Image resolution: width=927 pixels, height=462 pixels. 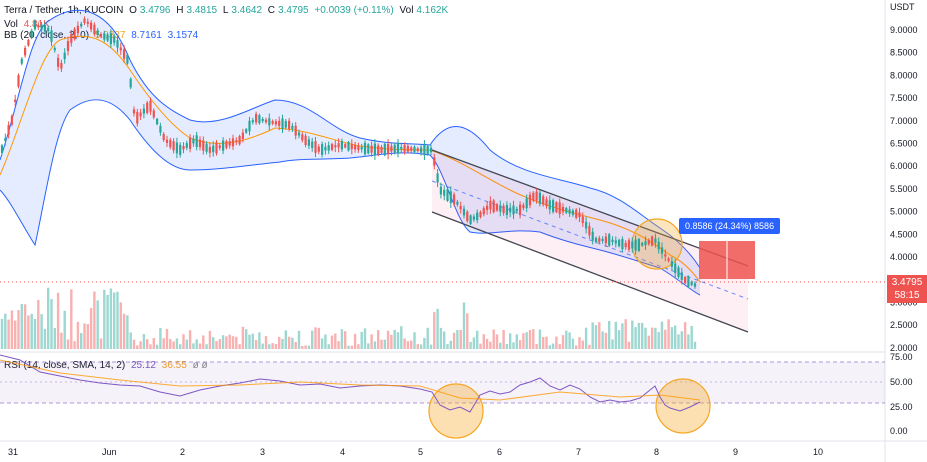 I want to click on rsi-tick-label: 50.00, so click(x=901, y=382).